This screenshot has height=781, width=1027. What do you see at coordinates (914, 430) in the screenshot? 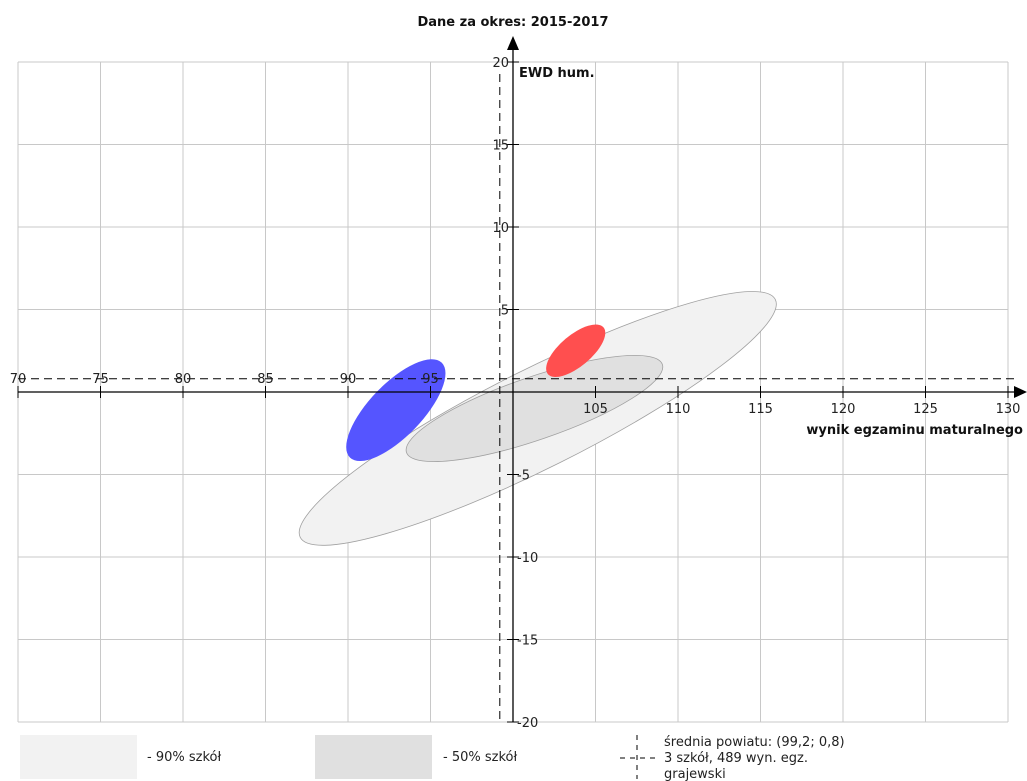
I see `x-axis-label: wynik egzaminu maturalnego` at bounding box center [914, 430].